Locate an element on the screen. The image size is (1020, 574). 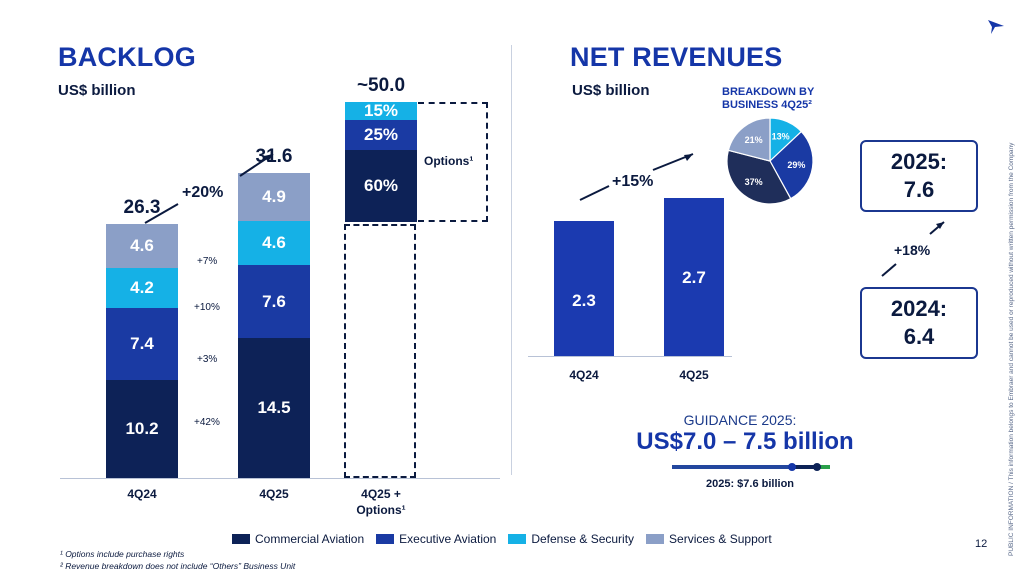
yoy-label: +18% is located at coordinates (912, 250).